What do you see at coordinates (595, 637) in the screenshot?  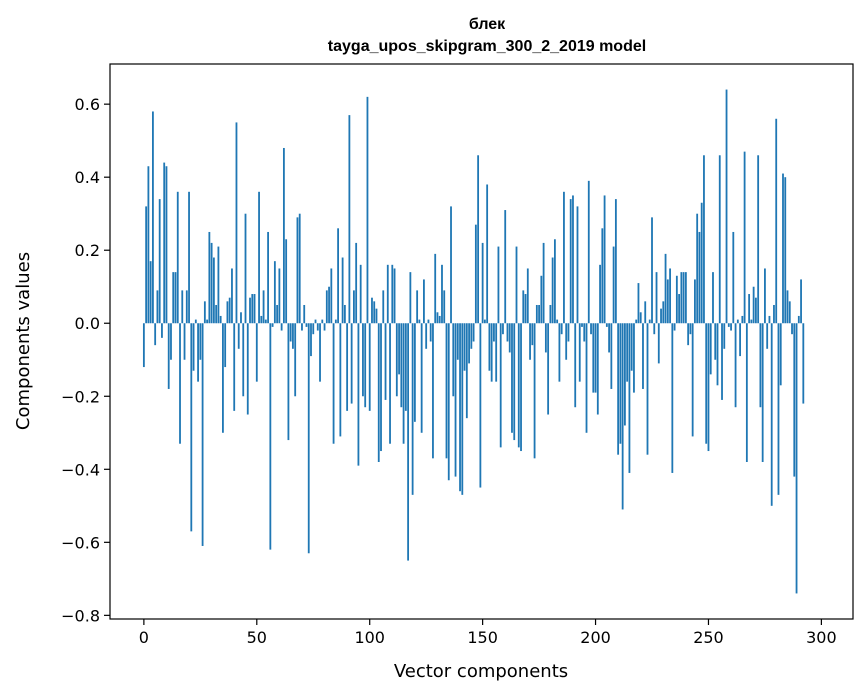 I see `x-tick-label: 200` at bounding box center [595, 637].